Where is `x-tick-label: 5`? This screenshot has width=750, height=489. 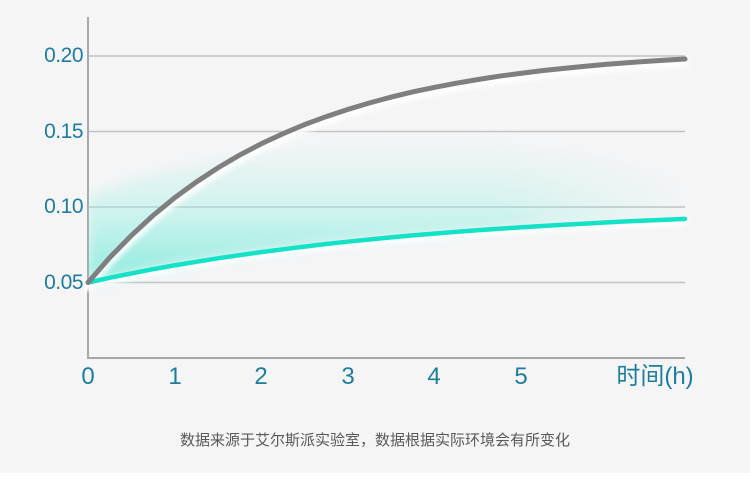
x-tick-label: 5 is located at coordinates (521, 376).